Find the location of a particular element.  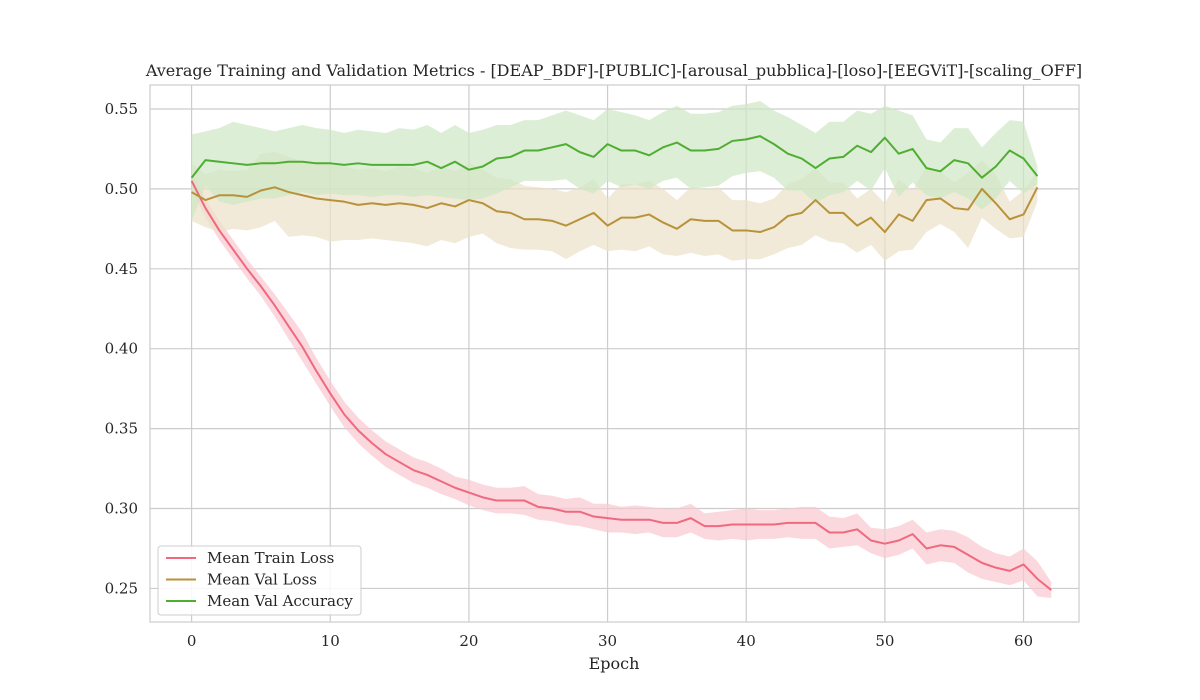

x-tick-label: 30 is located at coordinates (607, 641).